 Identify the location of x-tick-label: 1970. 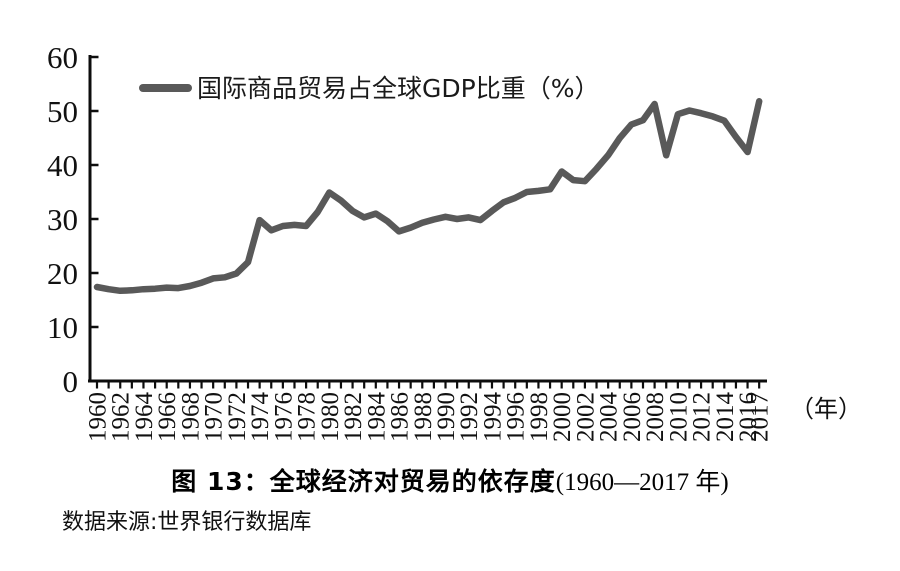
(214, 417).